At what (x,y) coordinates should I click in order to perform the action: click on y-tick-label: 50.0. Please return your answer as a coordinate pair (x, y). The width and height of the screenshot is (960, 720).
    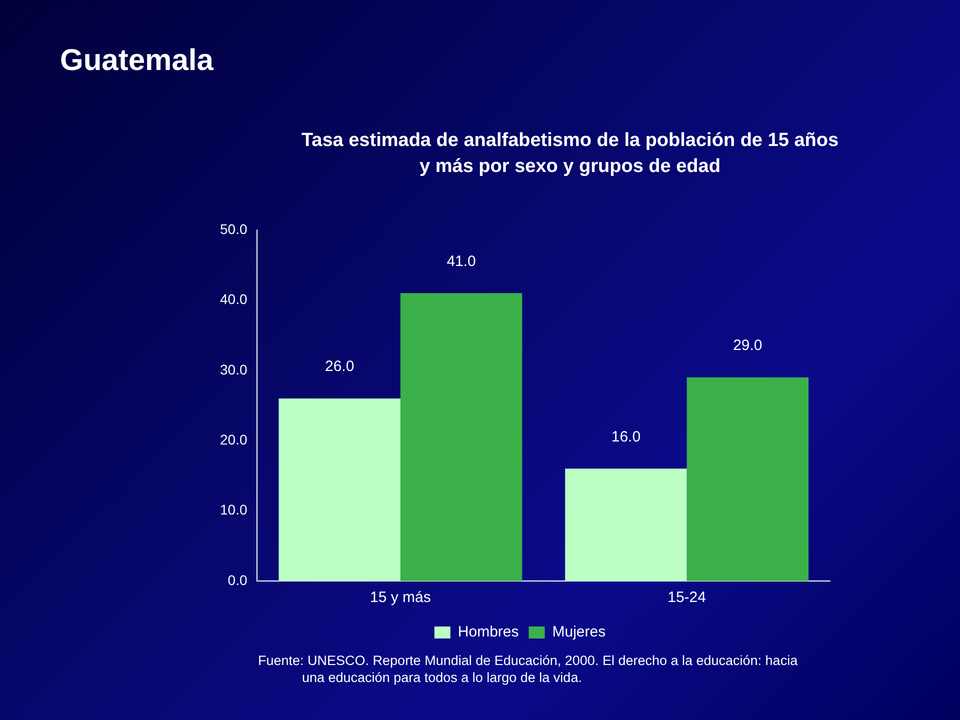
    Looking at the image, I should click on (234, 228).